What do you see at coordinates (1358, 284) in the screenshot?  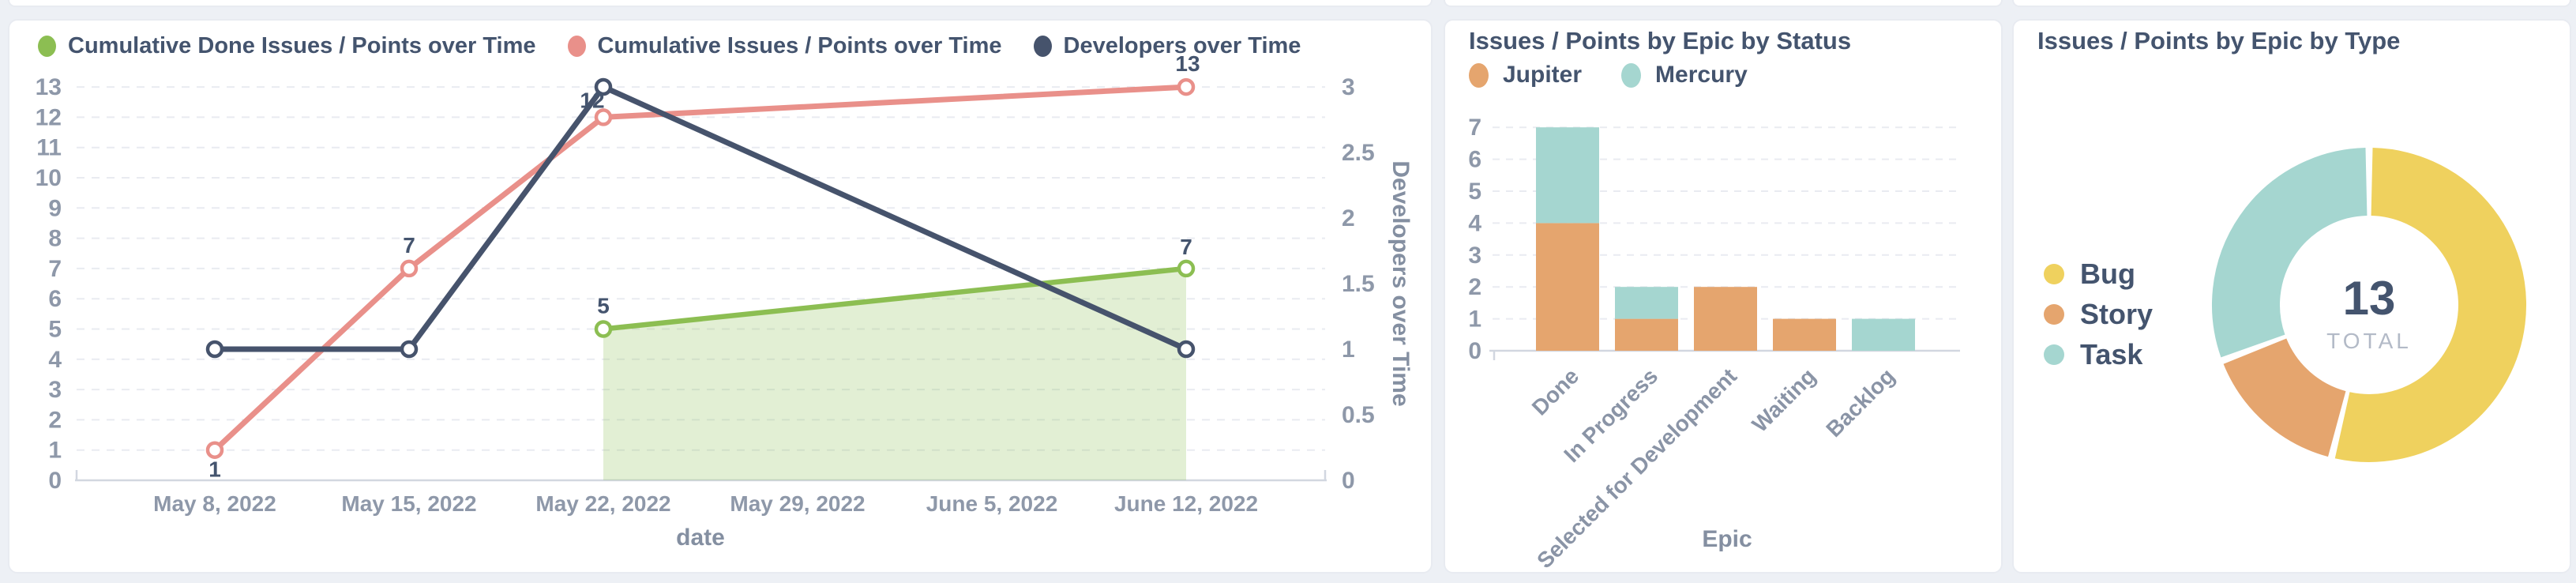 I see `svg-text: 1.5` at bounding box center [1358, 284].